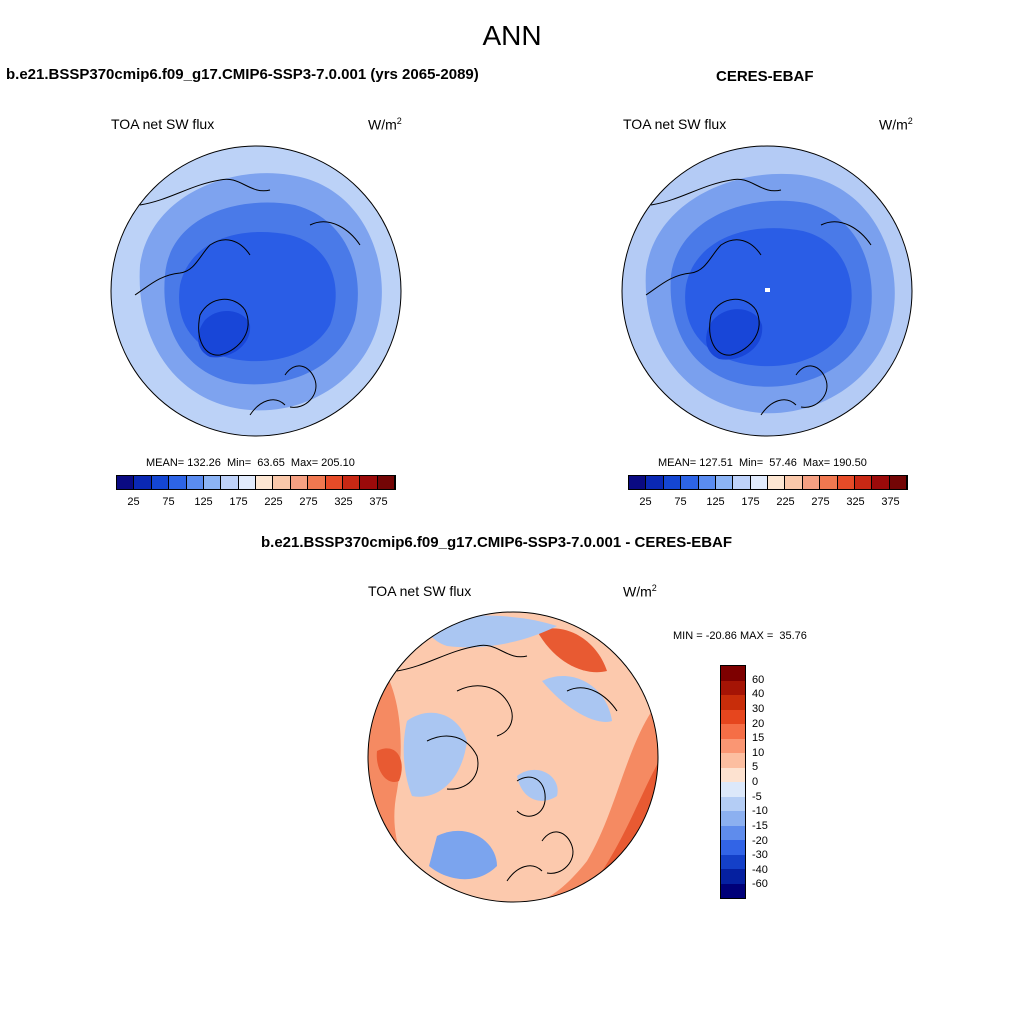  What do you see at coordinates (758, 723) in the screenshot?
I see `colorbar-tick-label: 20` at bounding box center [758, 723].